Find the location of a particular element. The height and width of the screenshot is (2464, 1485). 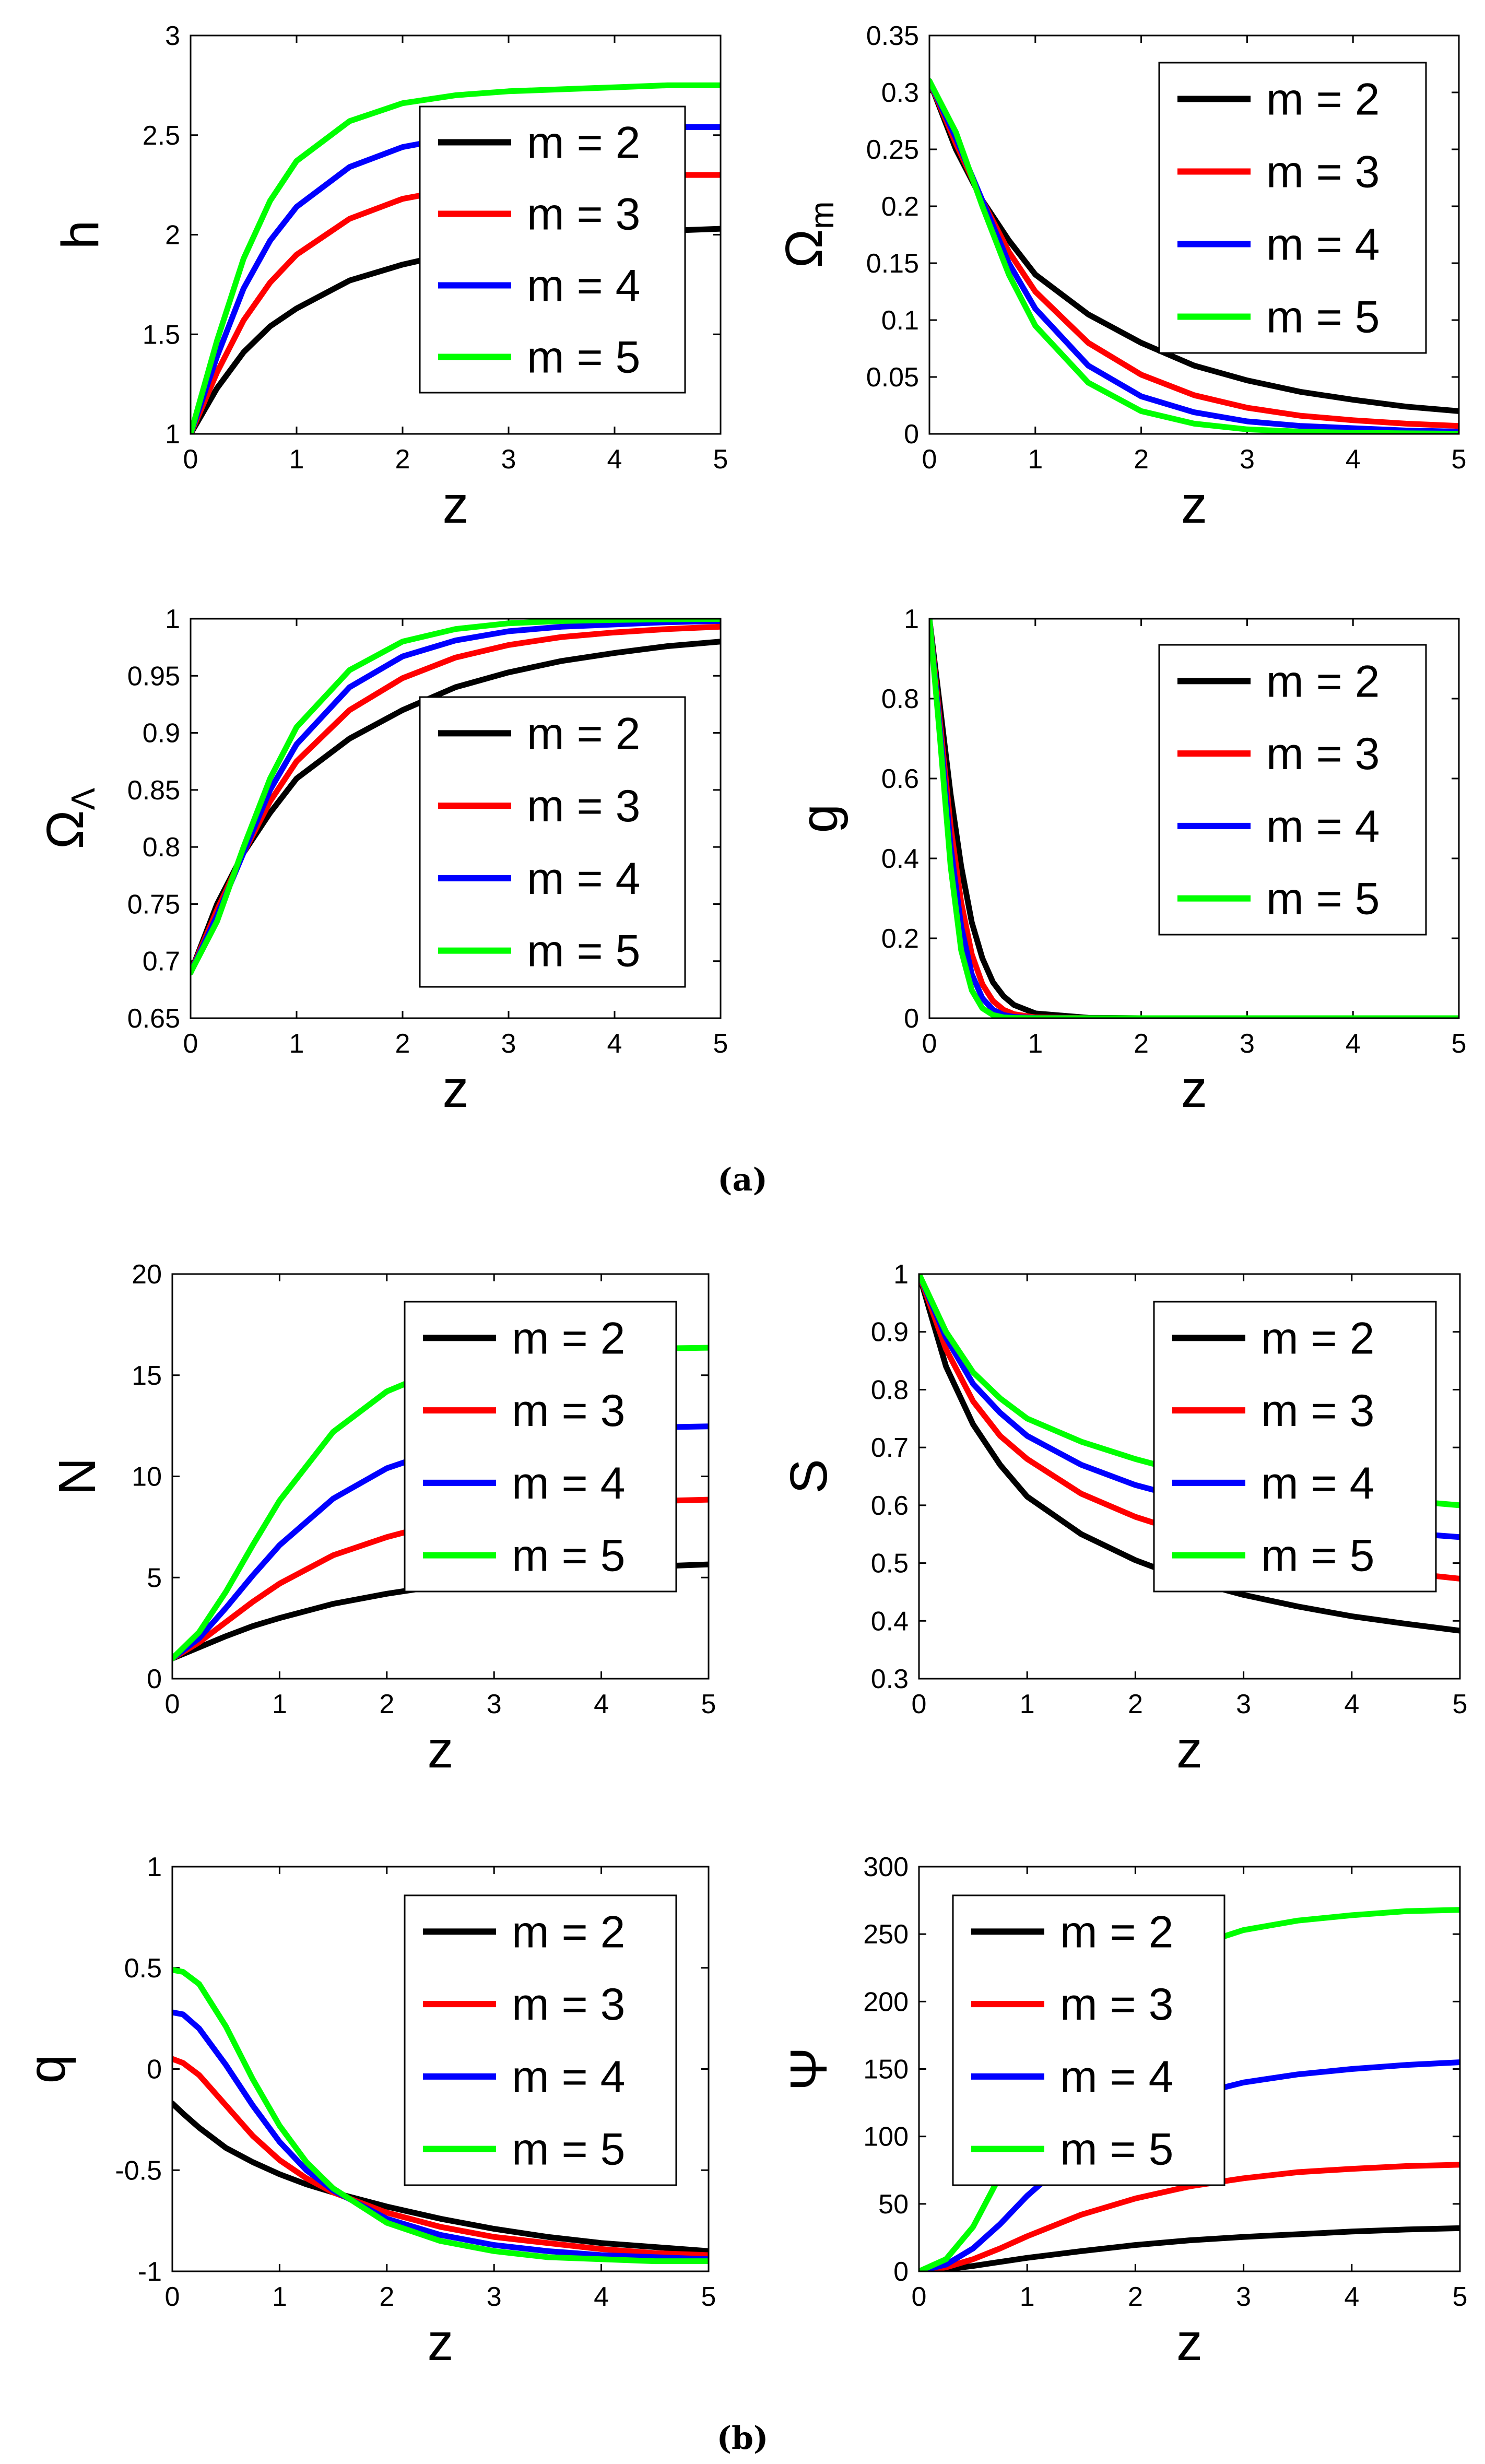

y-axis-label: Ωm is located at coordinates (808, 234).